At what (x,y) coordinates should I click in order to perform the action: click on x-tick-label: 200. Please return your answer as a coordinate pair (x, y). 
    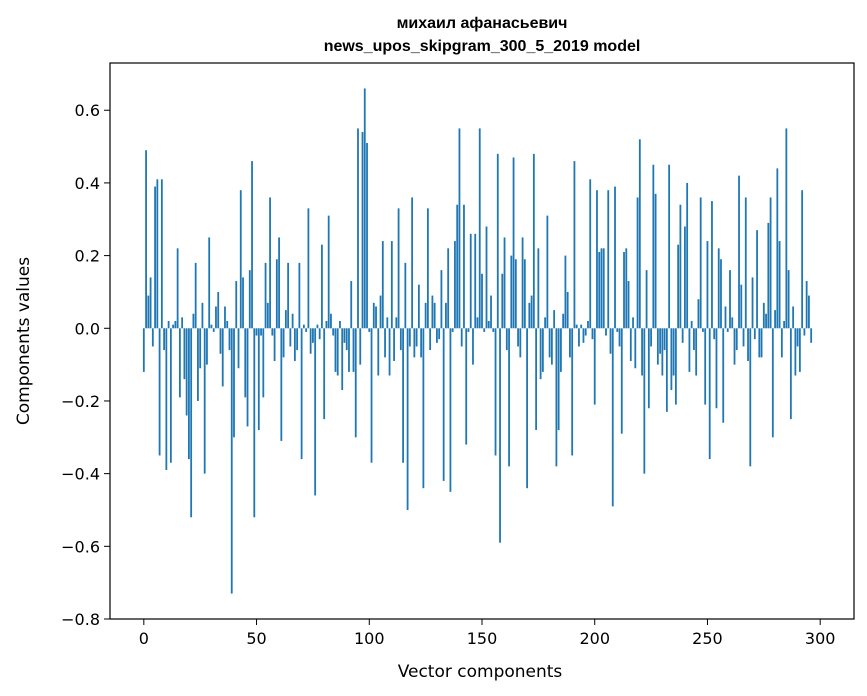
    Looking at the image, I should click on (594, 638).